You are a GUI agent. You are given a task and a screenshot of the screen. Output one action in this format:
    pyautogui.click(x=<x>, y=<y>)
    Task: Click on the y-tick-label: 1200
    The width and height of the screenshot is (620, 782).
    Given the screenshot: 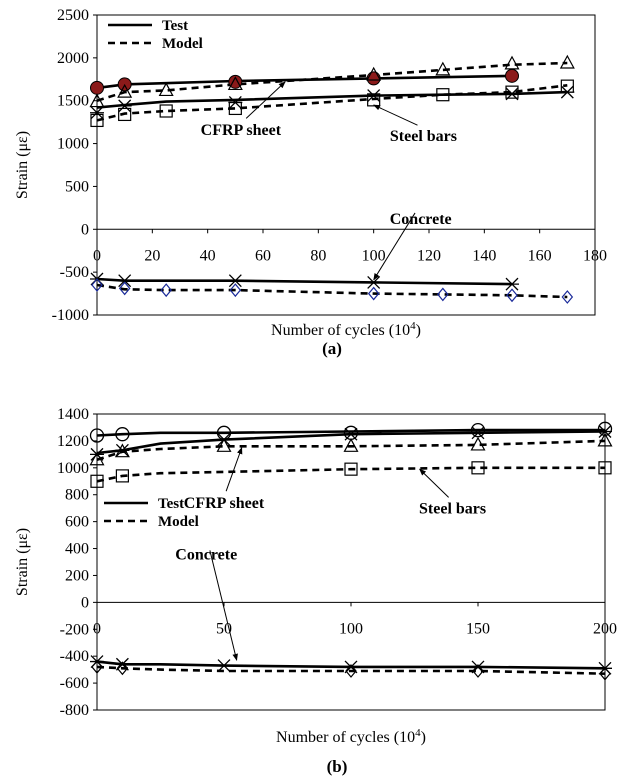 What is the action you would take?
    pyautogui.click(x=73, y=441)
    